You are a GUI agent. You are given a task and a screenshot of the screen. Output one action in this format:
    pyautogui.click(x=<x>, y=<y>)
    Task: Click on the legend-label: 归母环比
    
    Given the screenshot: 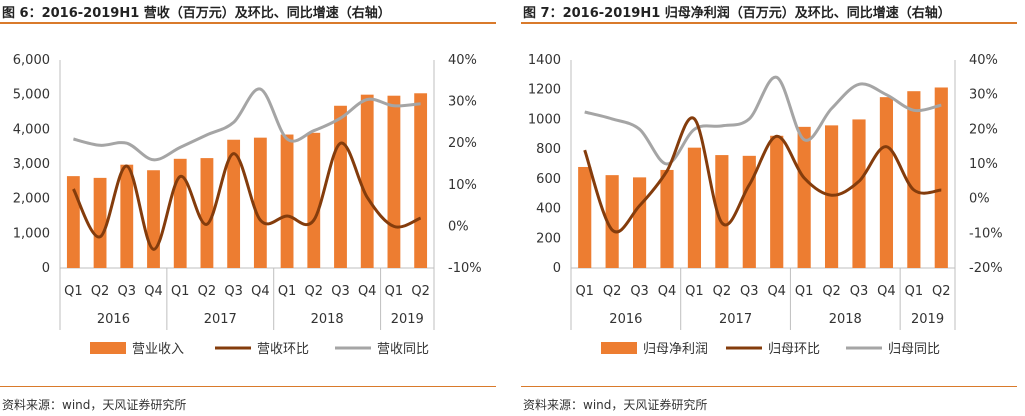 What is the action you would take?
    pyautogui.click(x=794, y=349)
    